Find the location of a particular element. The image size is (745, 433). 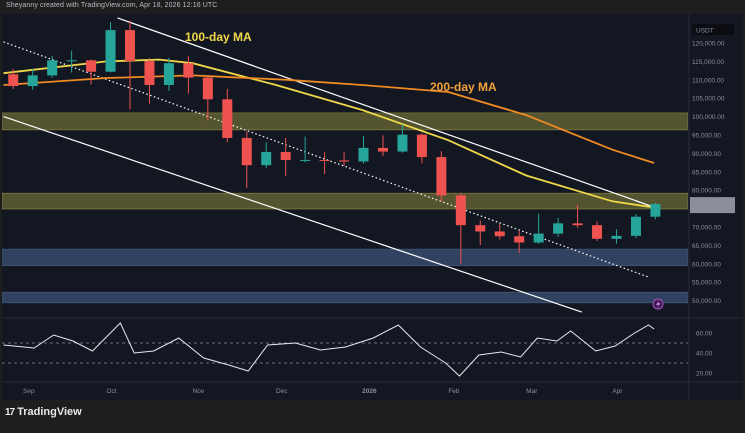

time-tick-label: Nov is located at coordinates (199, 391).